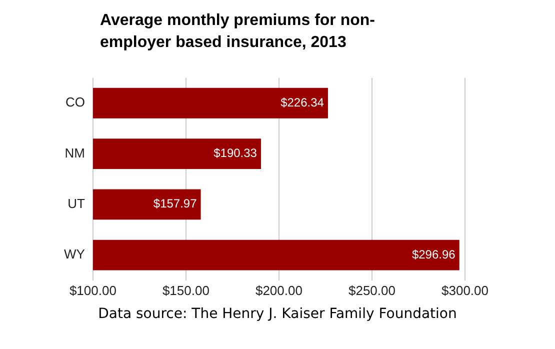  What do you see at coordinates (302, 102) in the screenshot?
I see `data-label: $226.34` at bounding box center [302, 102].